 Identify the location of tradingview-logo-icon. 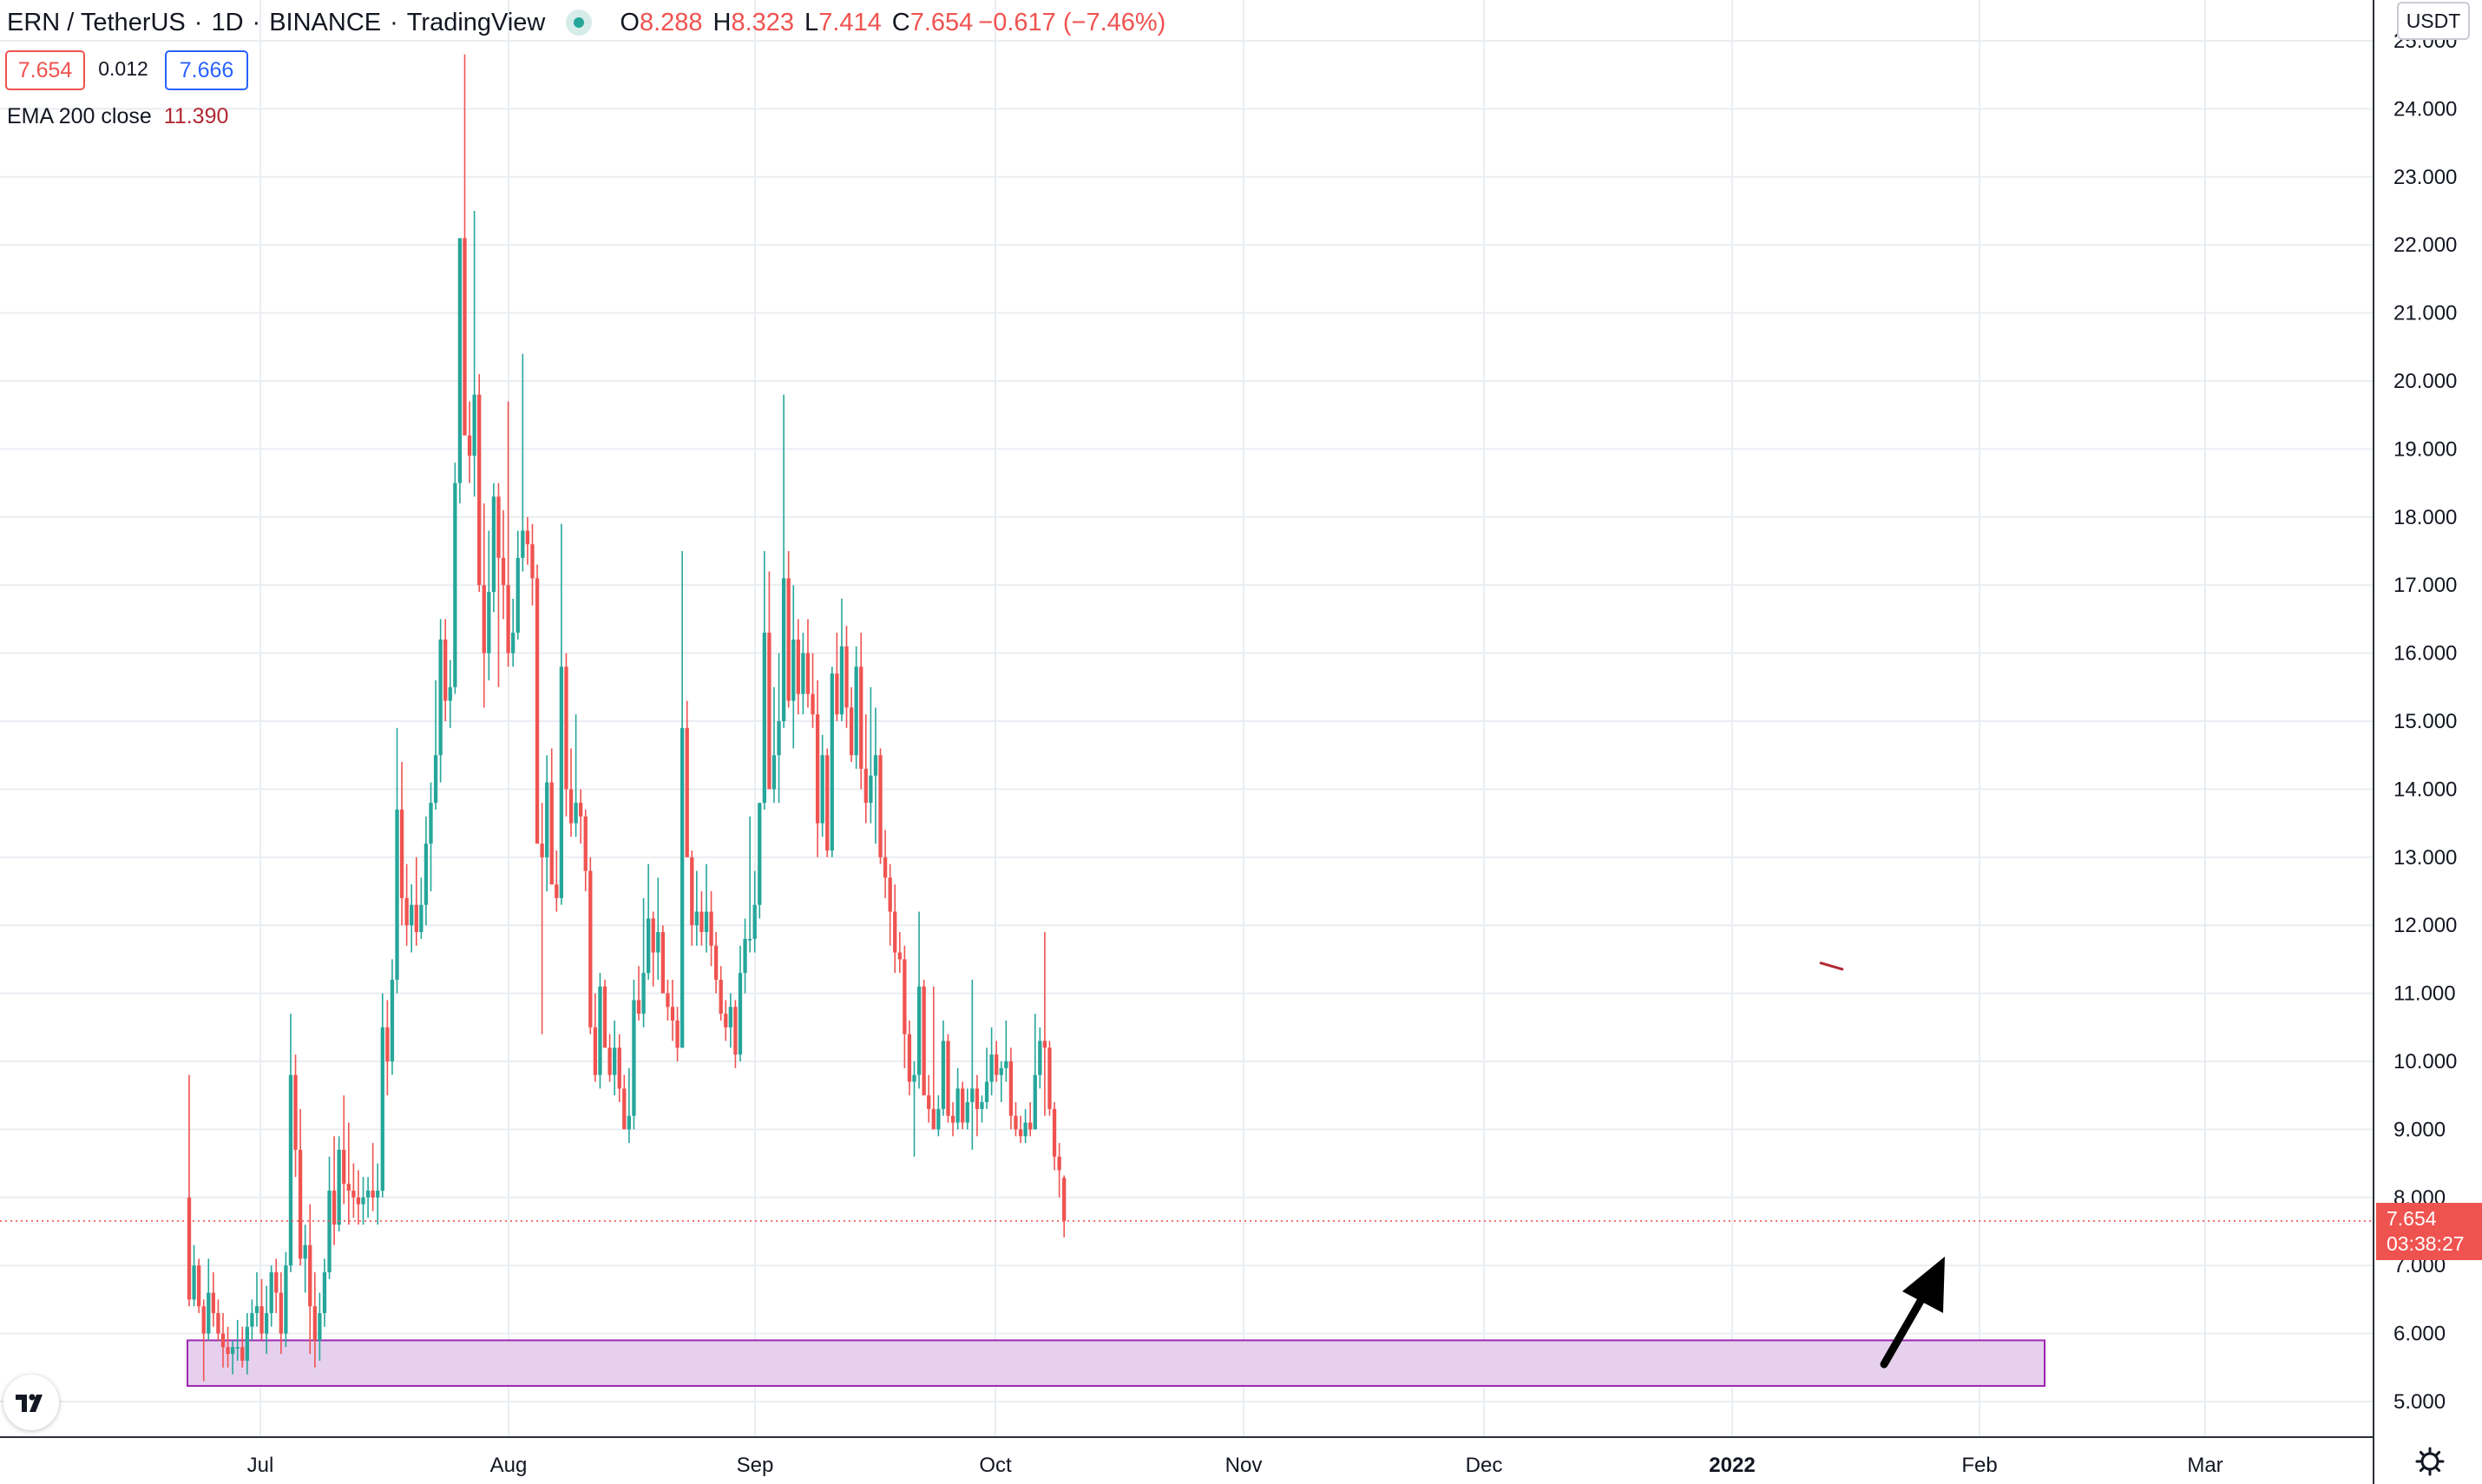
(31, 1403).